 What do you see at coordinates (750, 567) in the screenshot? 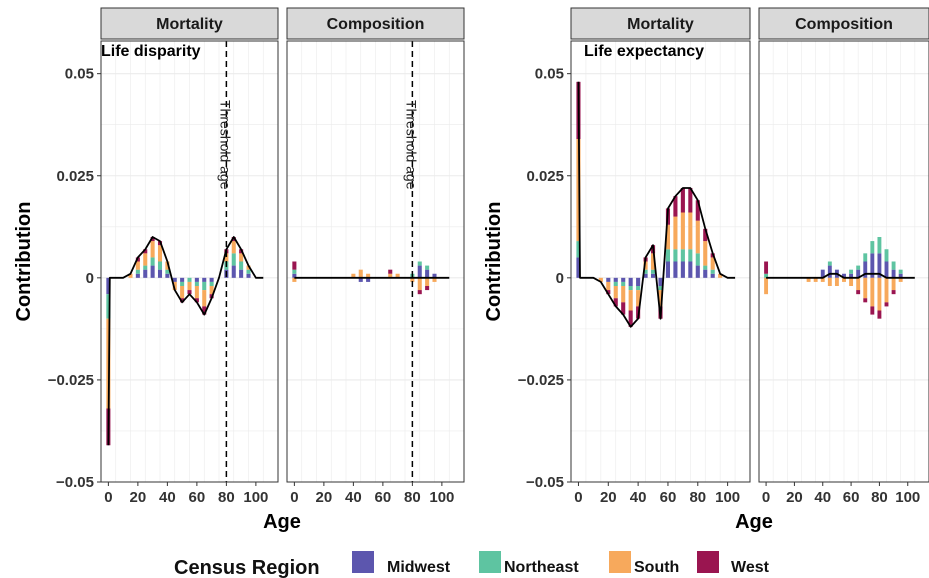
I see `legend-label: West` at bounding box center [750, 567].